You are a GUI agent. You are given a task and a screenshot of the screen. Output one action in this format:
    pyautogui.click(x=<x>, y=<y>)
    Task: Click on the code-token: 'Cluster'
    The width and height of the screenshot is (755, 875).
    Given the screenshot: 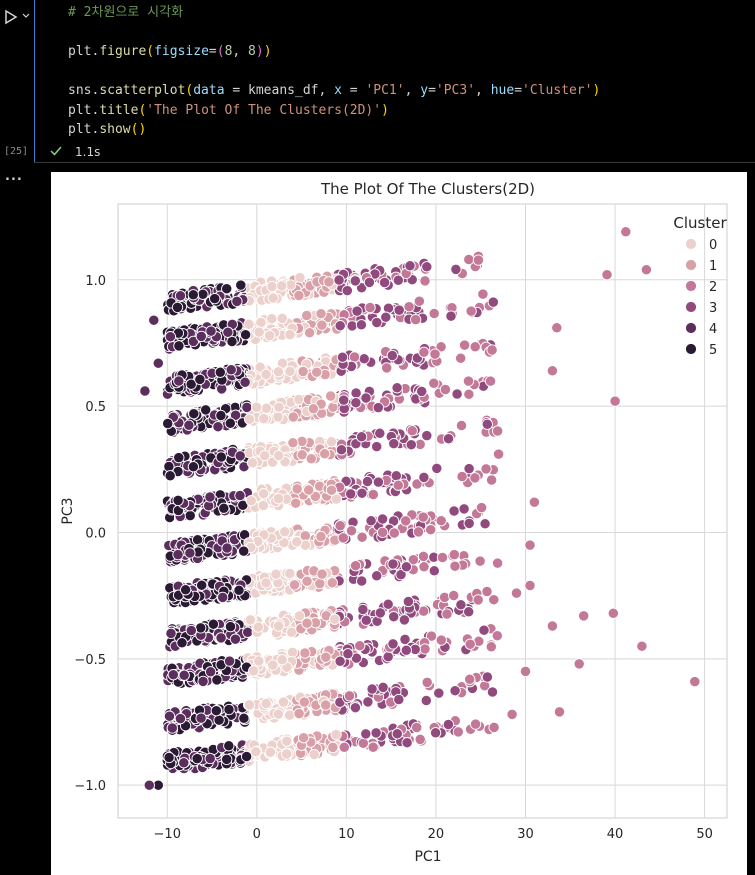 What is the action you would take?
    pyautogui.click(x=557, y=90)
    